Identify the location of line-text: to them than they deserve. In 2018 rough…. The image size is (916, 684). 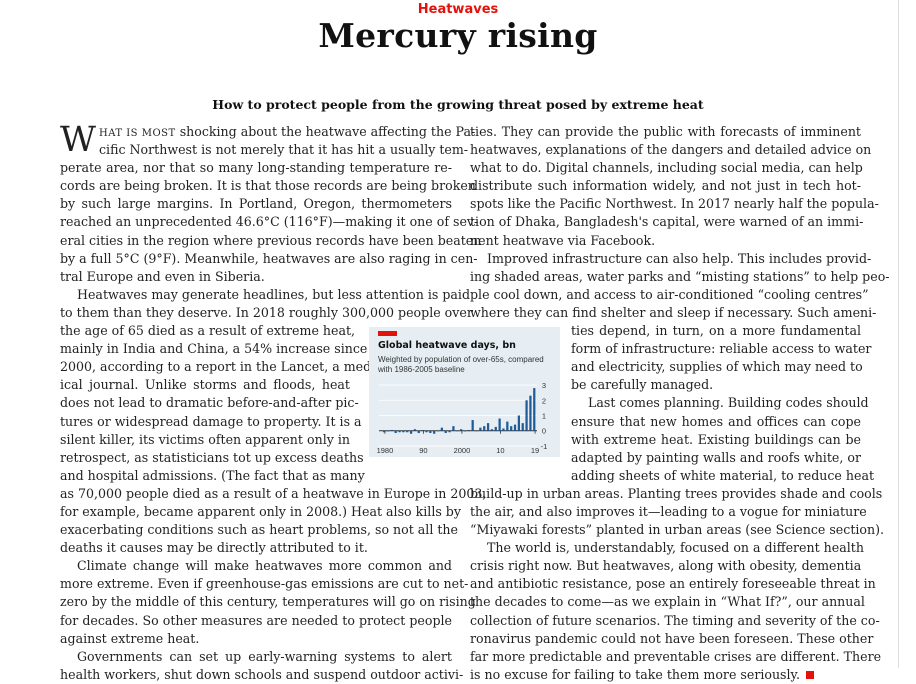
(266, 312).